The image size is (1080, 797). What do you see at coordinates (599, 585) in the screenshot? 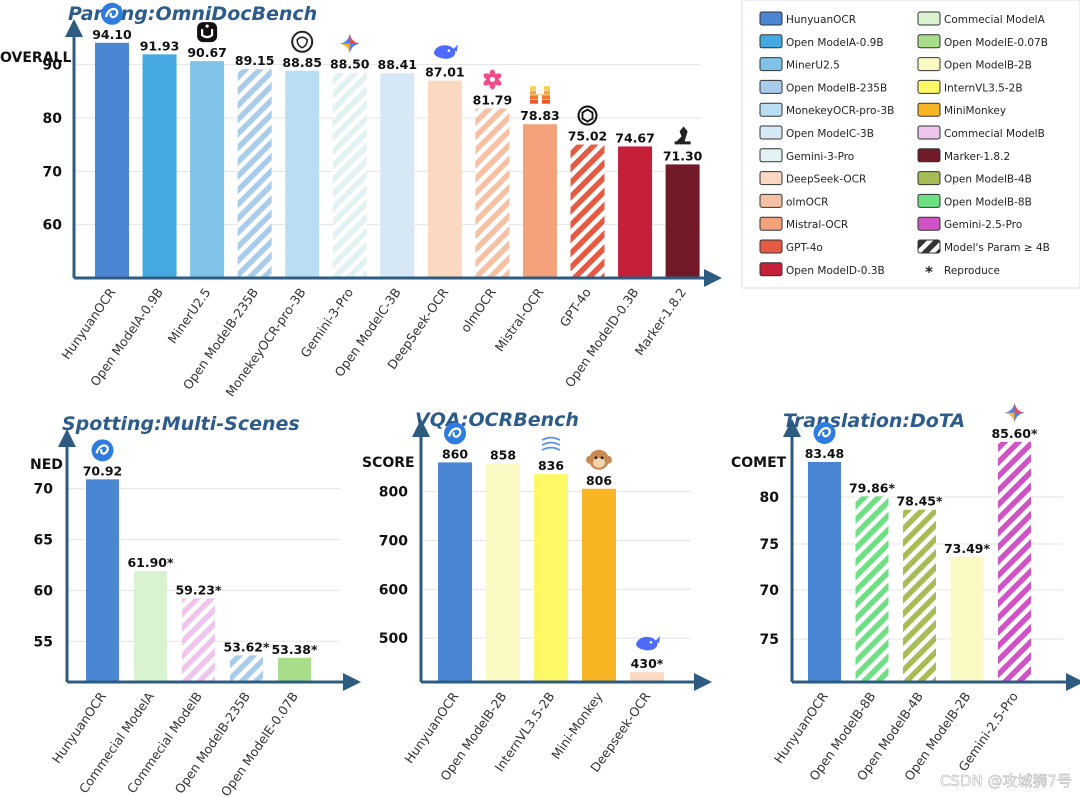
I see `bar-mini-monkey` at bounding box center [599, 585].